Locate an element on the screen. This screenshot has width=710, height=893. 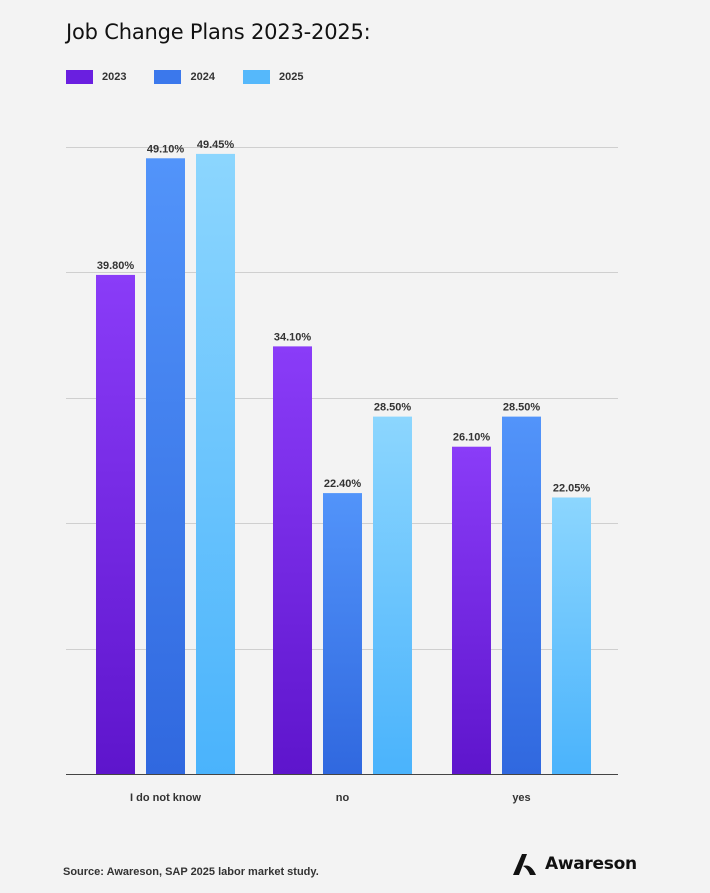
legend: 2023 2024 2025 is located at coordinates (198, 77).